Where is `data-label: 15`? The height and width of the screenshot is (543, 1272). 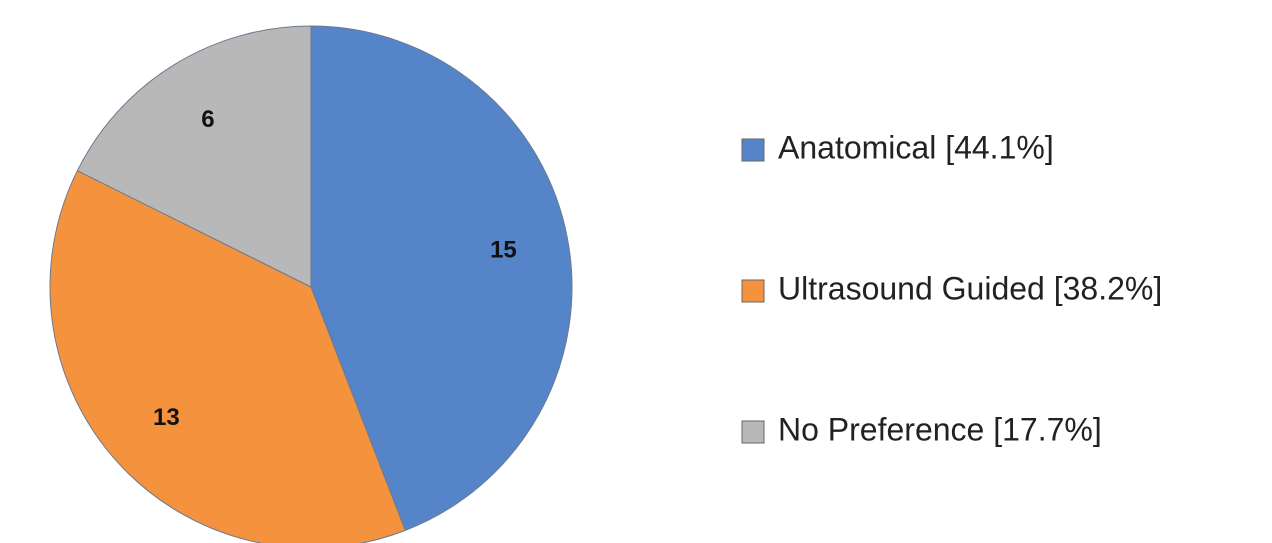
data-label: 15 is located at coordinates (503, 249).